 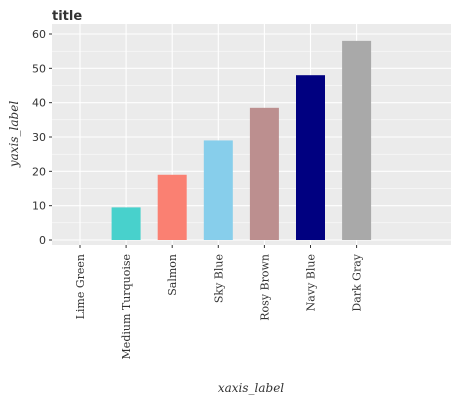 What do you see at coordinates (39, 34) in the screenshot?
I see `y-tick-label: 60` at bounding box center [39, 34].